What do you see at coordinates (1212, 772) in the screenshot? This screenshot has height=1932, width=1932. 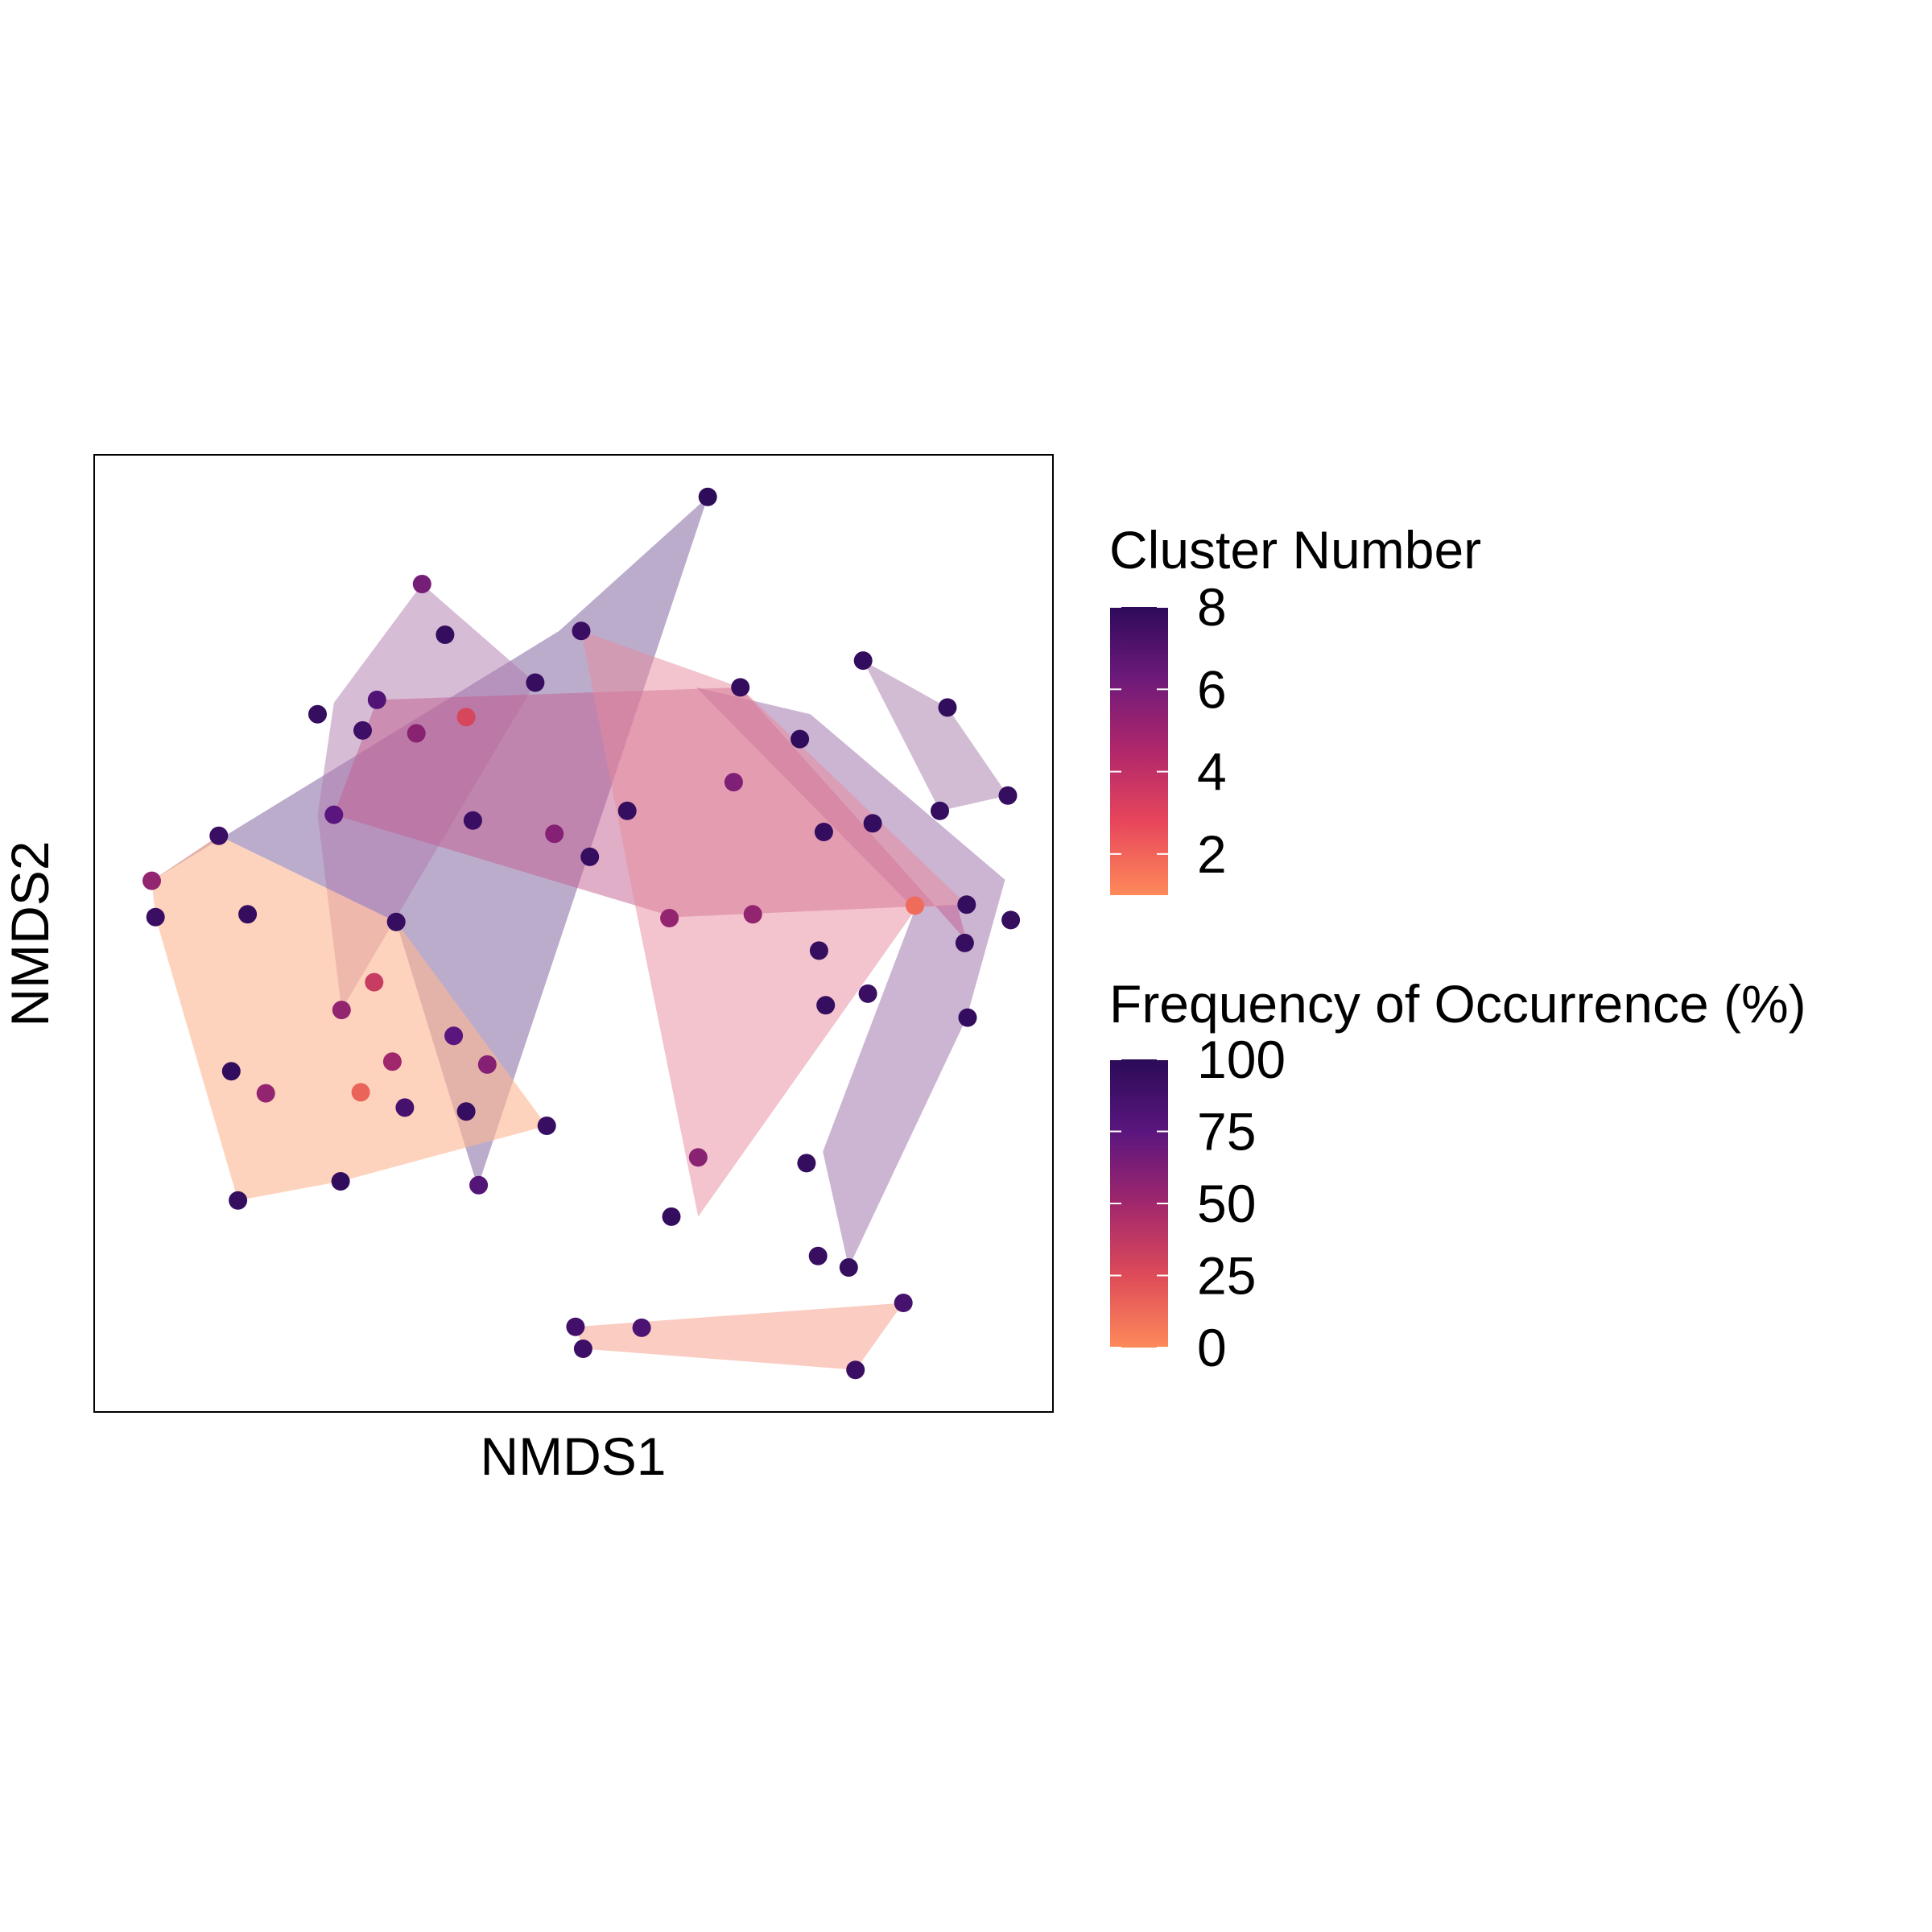 I see `legend-tick-label: 4` at bounding box center [1212, 772].